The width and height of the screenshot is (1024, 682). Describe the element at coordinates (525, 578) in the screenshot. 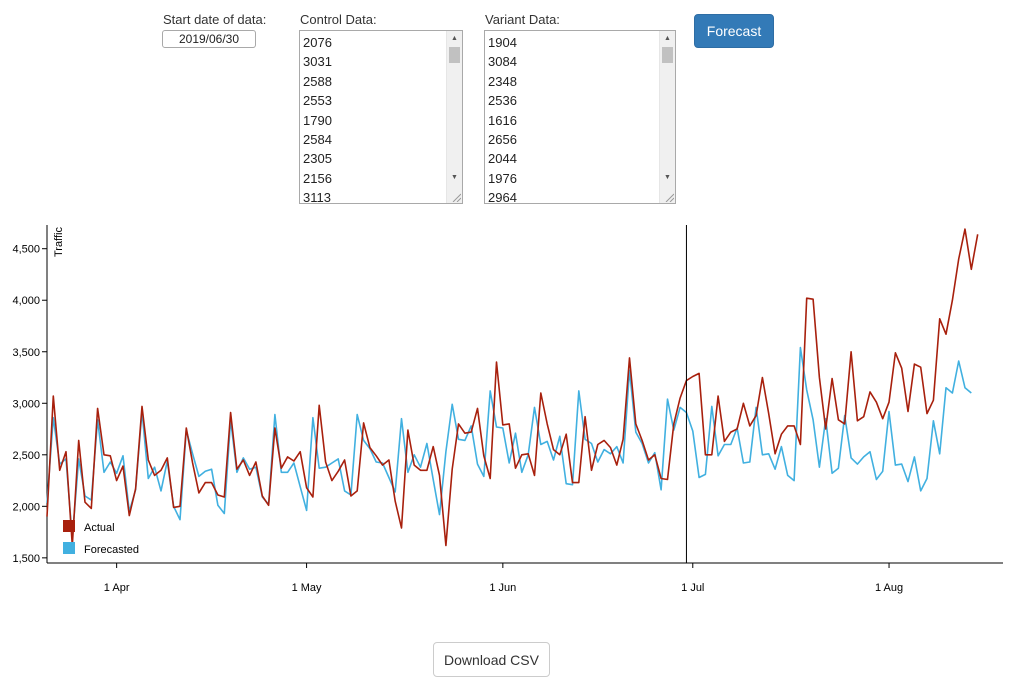

I see `x-axis: 1 Apr 1 May 1 Jun 1 Jul 1 Aug` at that location.